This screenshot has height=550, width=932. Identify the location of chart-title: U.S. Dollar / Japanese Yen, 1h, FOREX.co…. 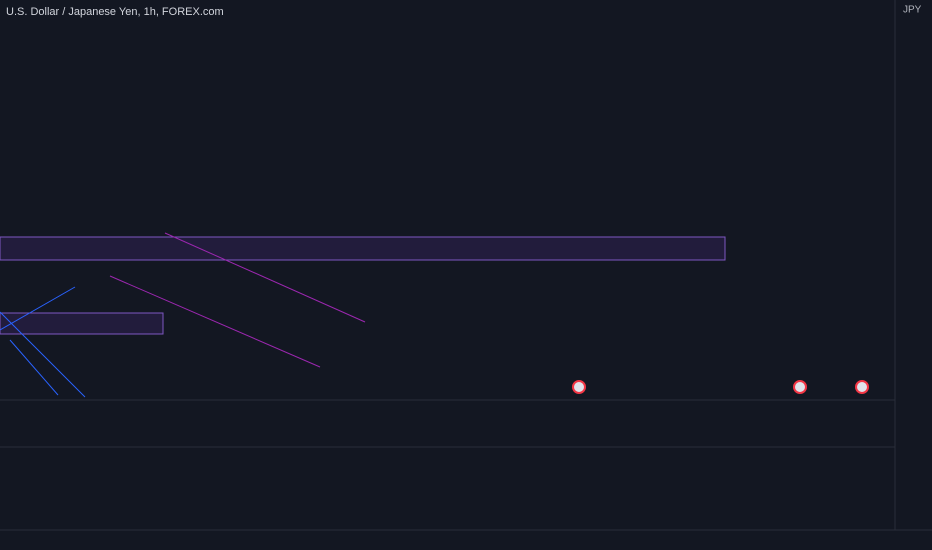
(115, 12).